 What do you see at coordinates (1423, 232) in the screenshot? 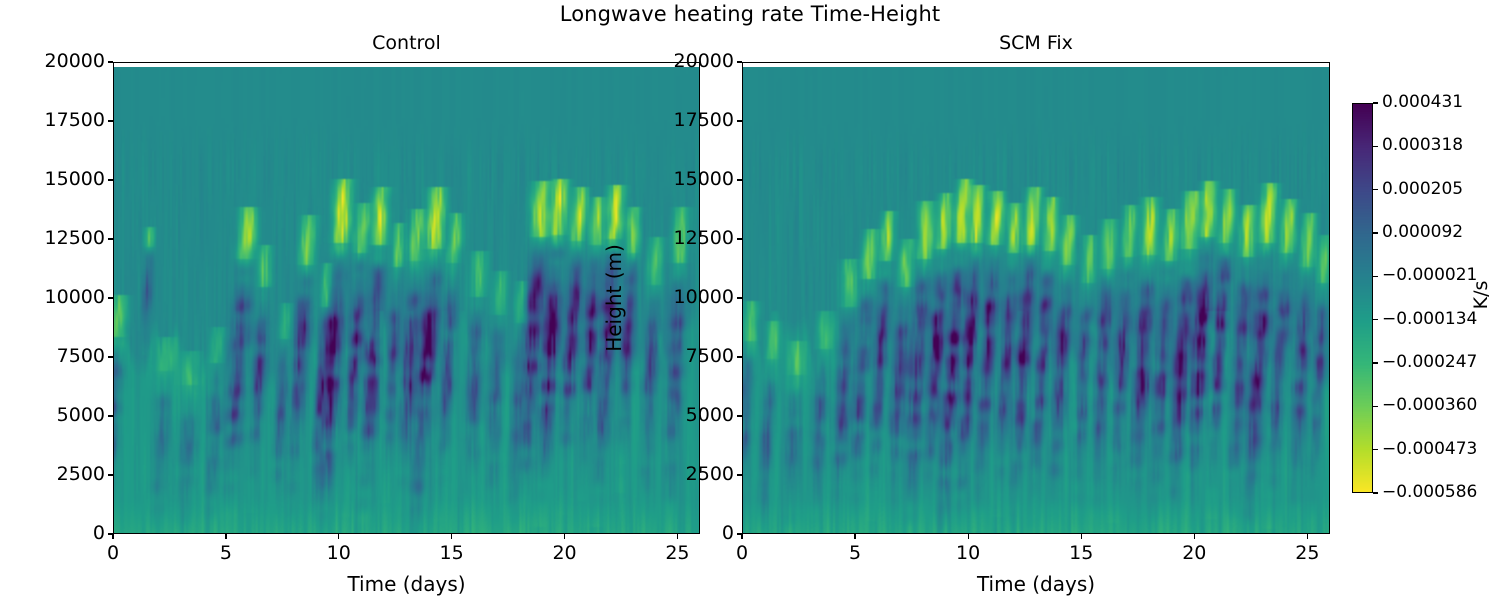
I see `colorbar-tick-label: 0.000092` at bounding box center [1423, 232].